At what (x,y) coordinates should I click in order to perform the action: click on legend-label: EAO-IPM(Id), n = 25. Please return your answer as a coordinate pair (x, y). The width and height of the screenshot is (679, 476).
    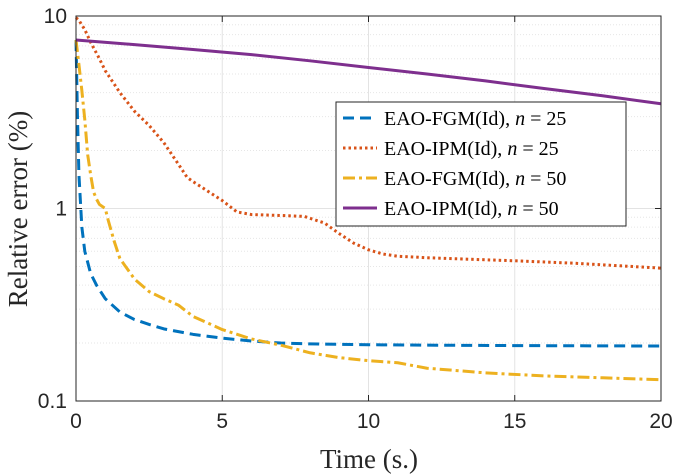
    Looking at the image, I should click on (471, 149).